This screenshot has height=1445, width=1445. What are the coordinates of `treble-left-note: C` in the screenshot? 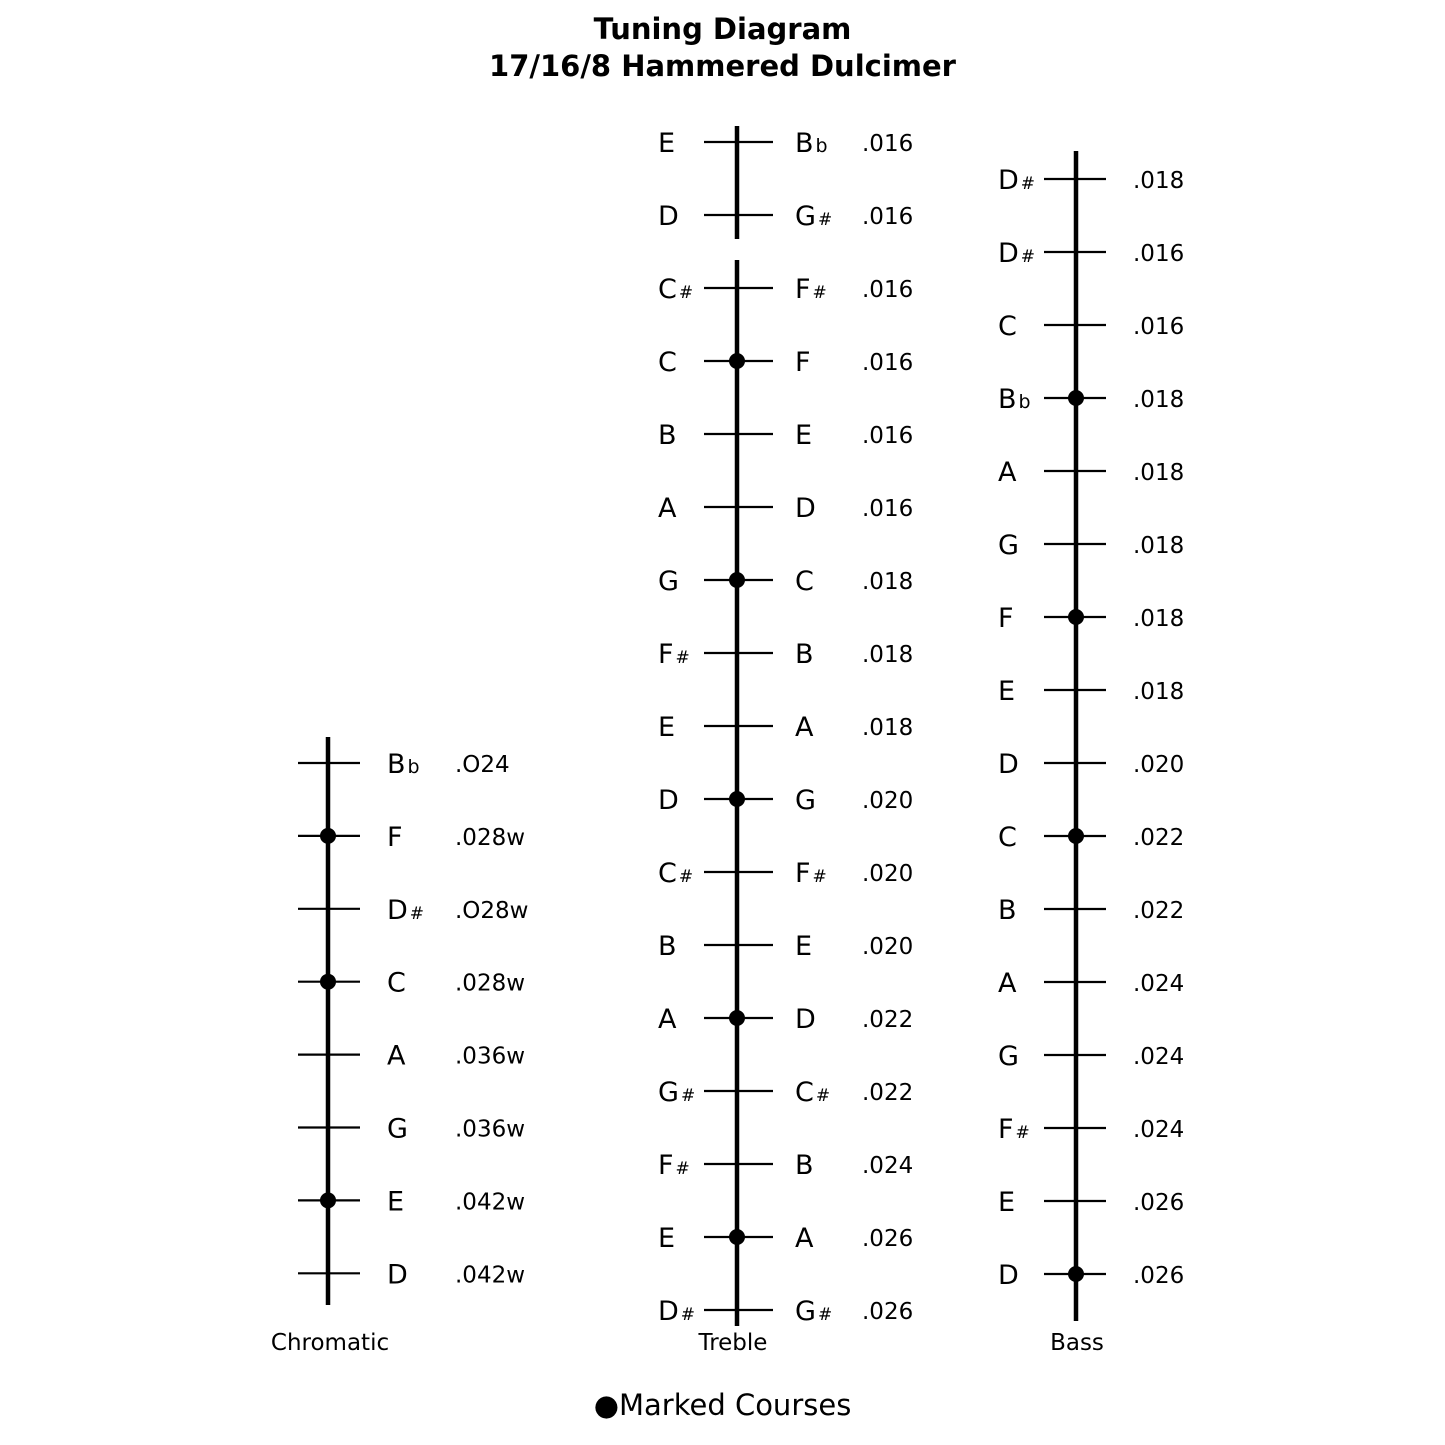 It's located at (667, 362).